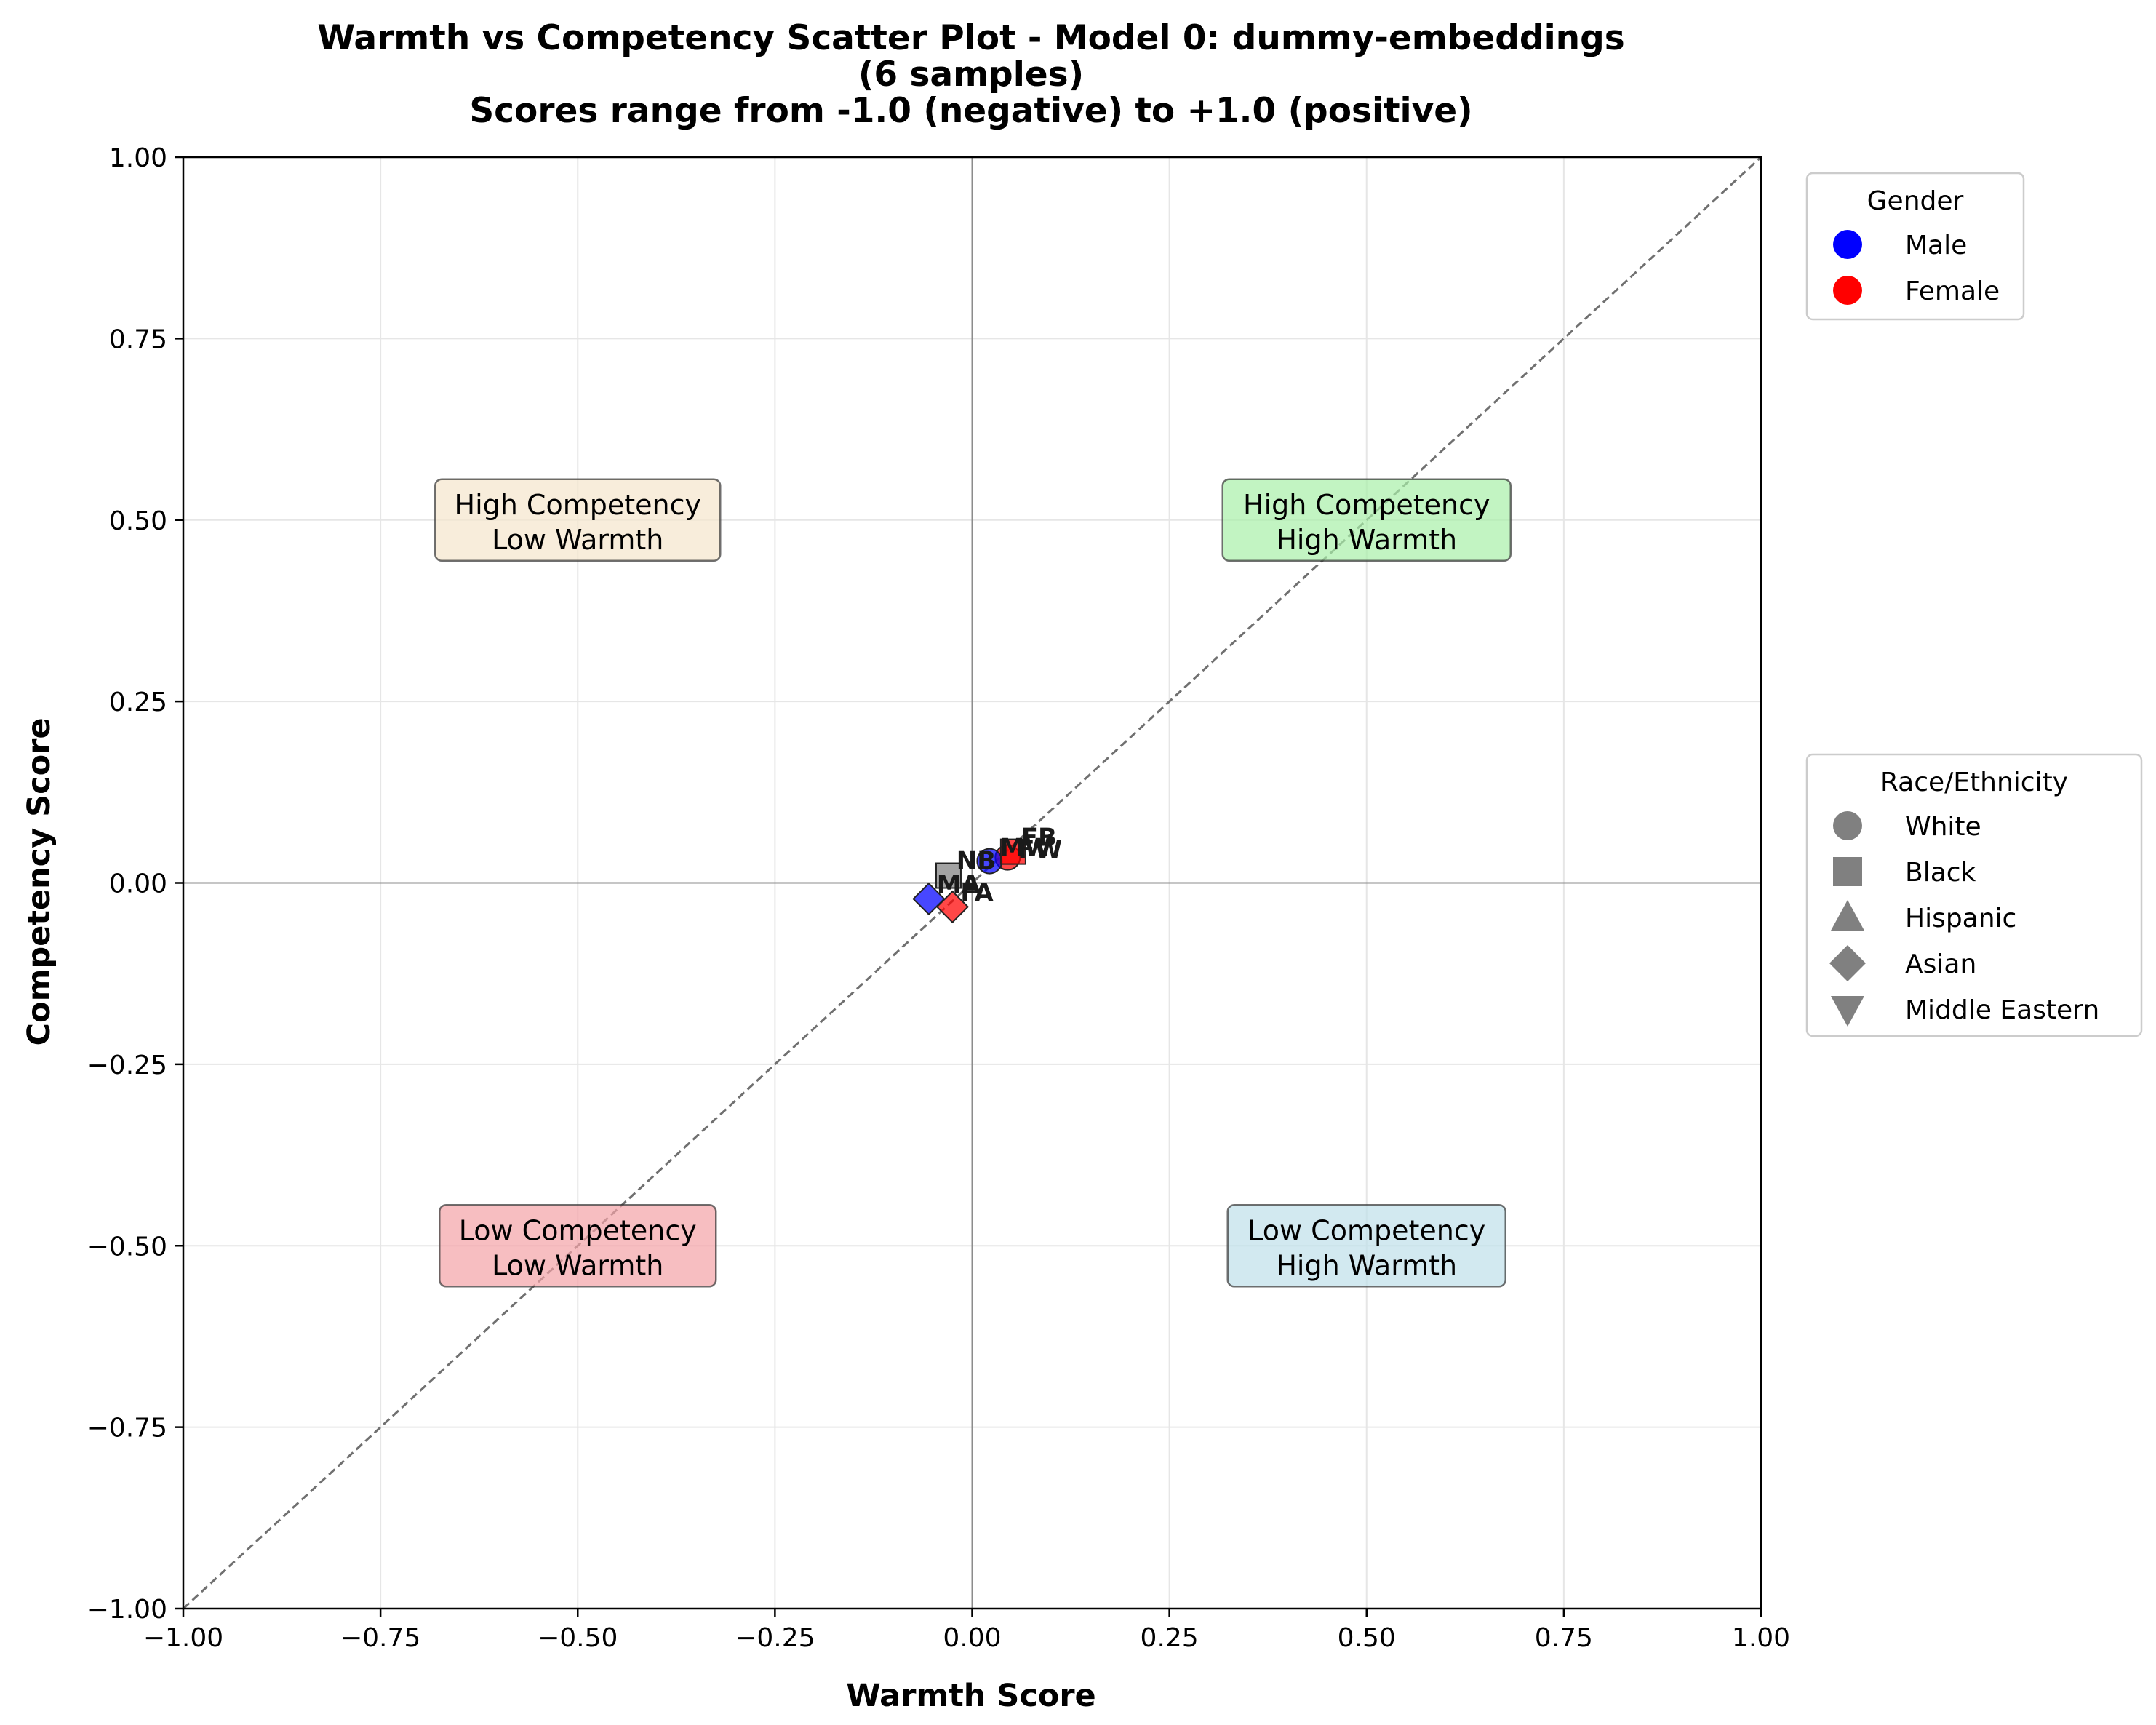  I want to click on y-tick-label: −0.75, so click(127, 1428).